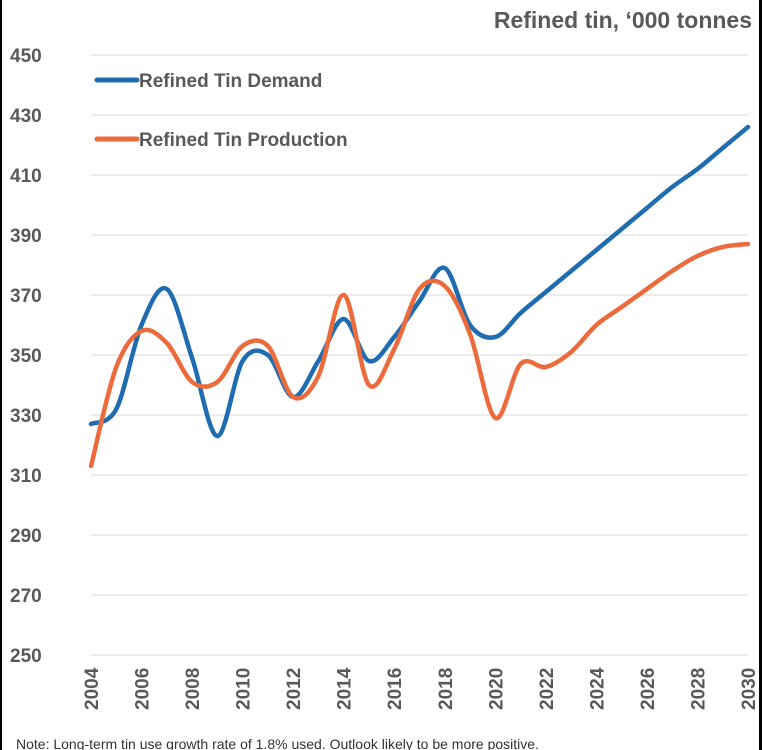  Describe the element at coordinates (26, 416) in the screenshot. I see `y-tick-label: 330` at that location.